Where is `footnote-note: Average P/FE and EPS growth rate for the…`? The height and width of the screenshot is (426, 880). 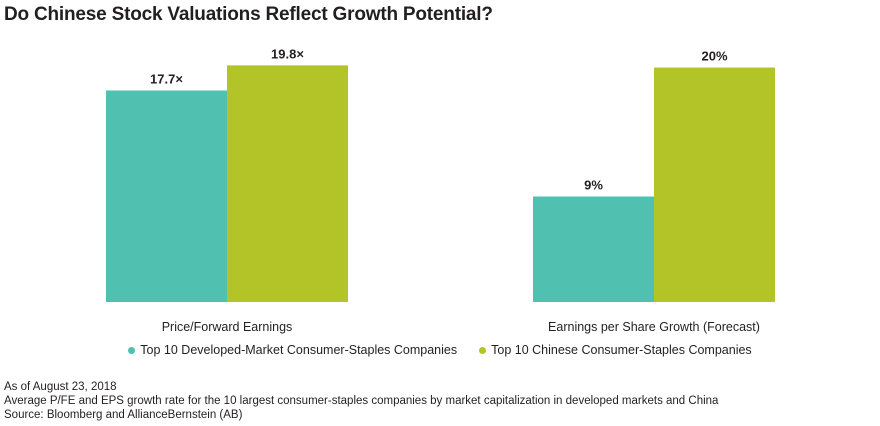 footnote-note: Average P/FE and EPS growth rate for the… is located at coordinates (361, 401).